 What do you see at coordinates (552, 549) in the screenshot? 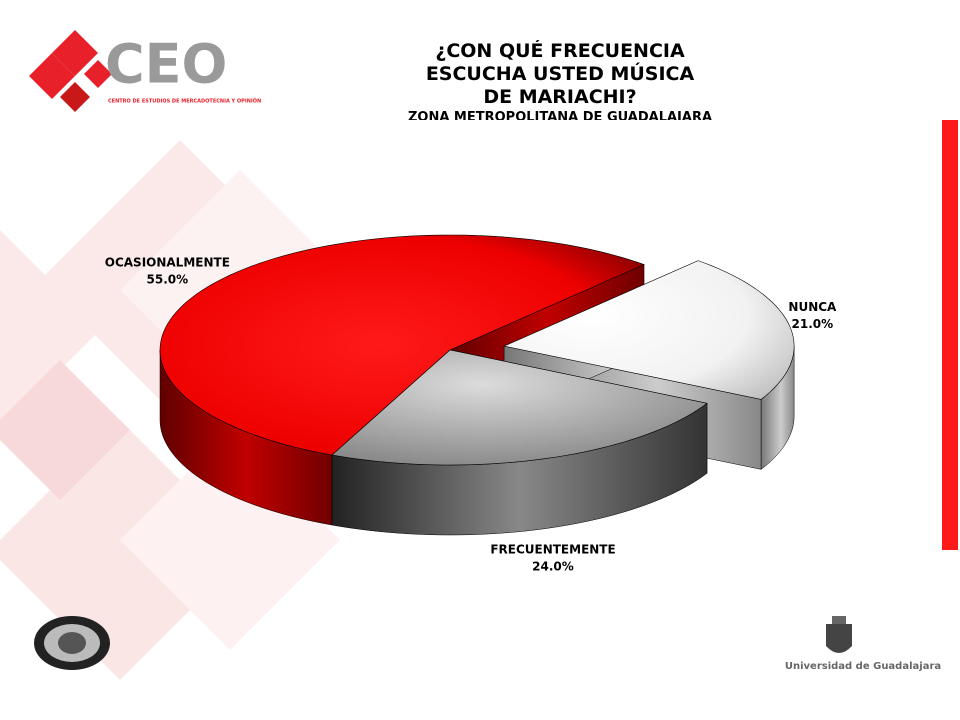
I see `slice-label: FRECUENTEMENTE` at bounding box center [552, 549].